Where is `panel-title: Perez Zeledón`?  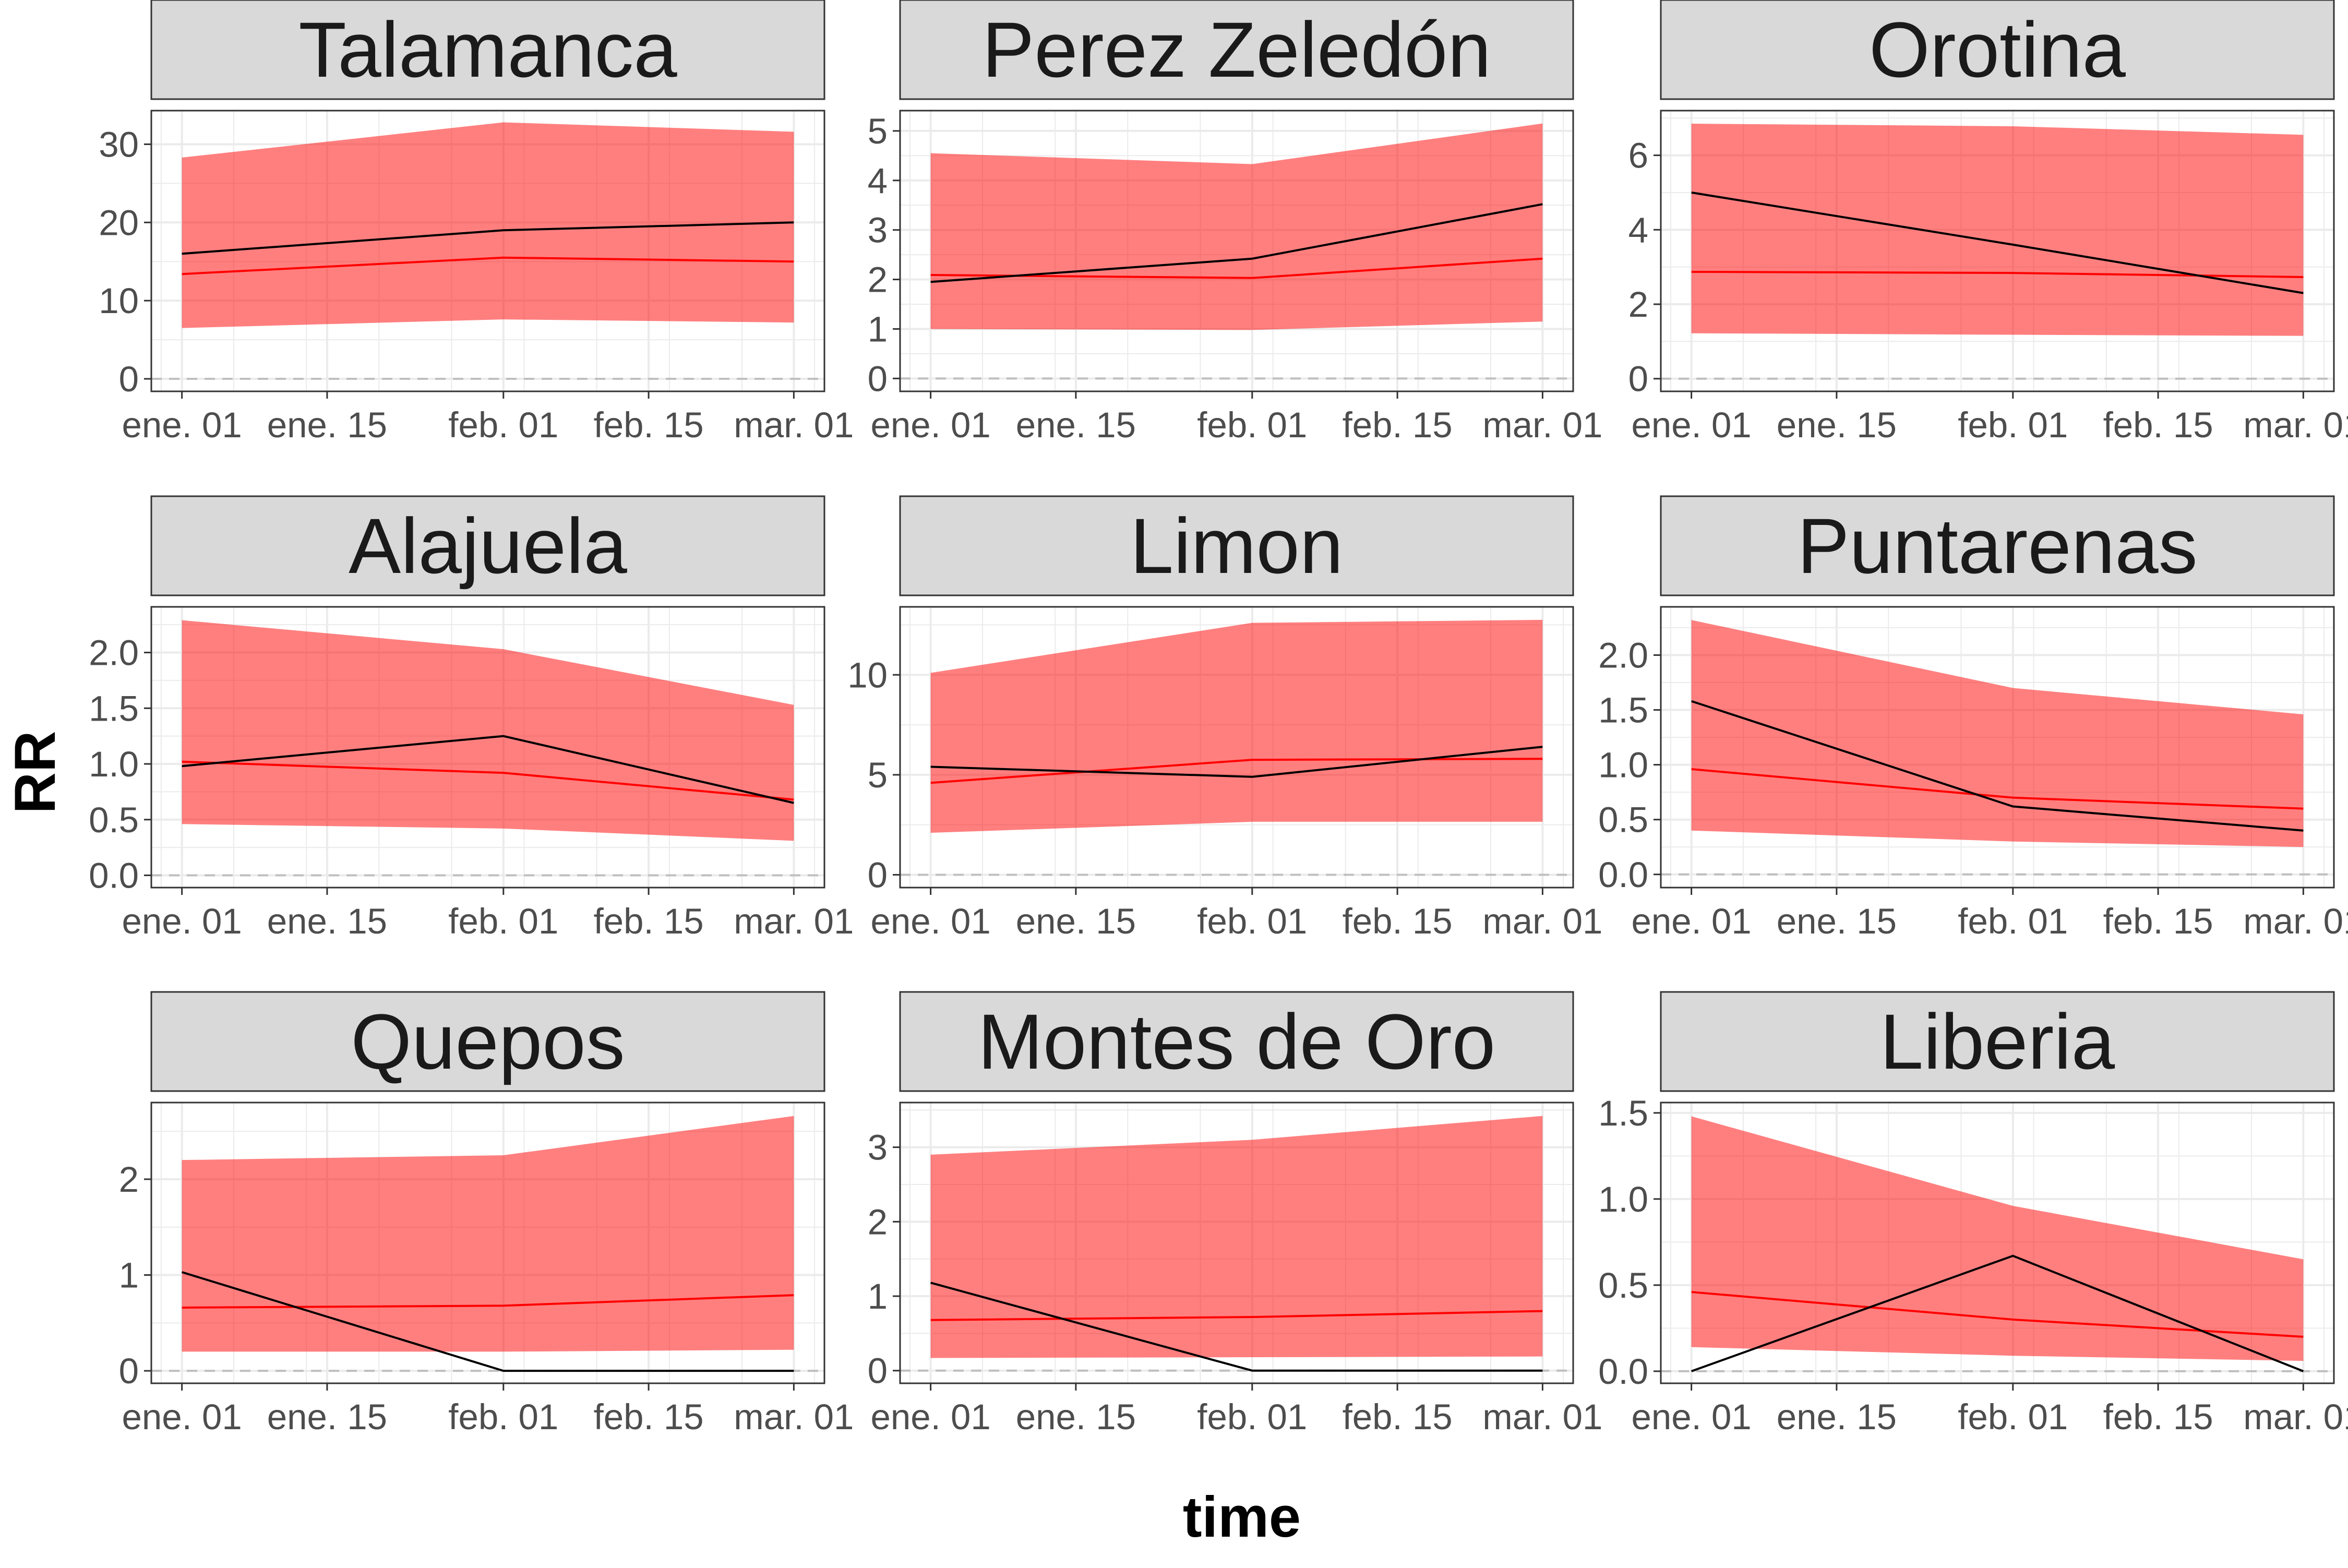
panel-title: Perez Zeledón is located at coordinates (1237, 50).